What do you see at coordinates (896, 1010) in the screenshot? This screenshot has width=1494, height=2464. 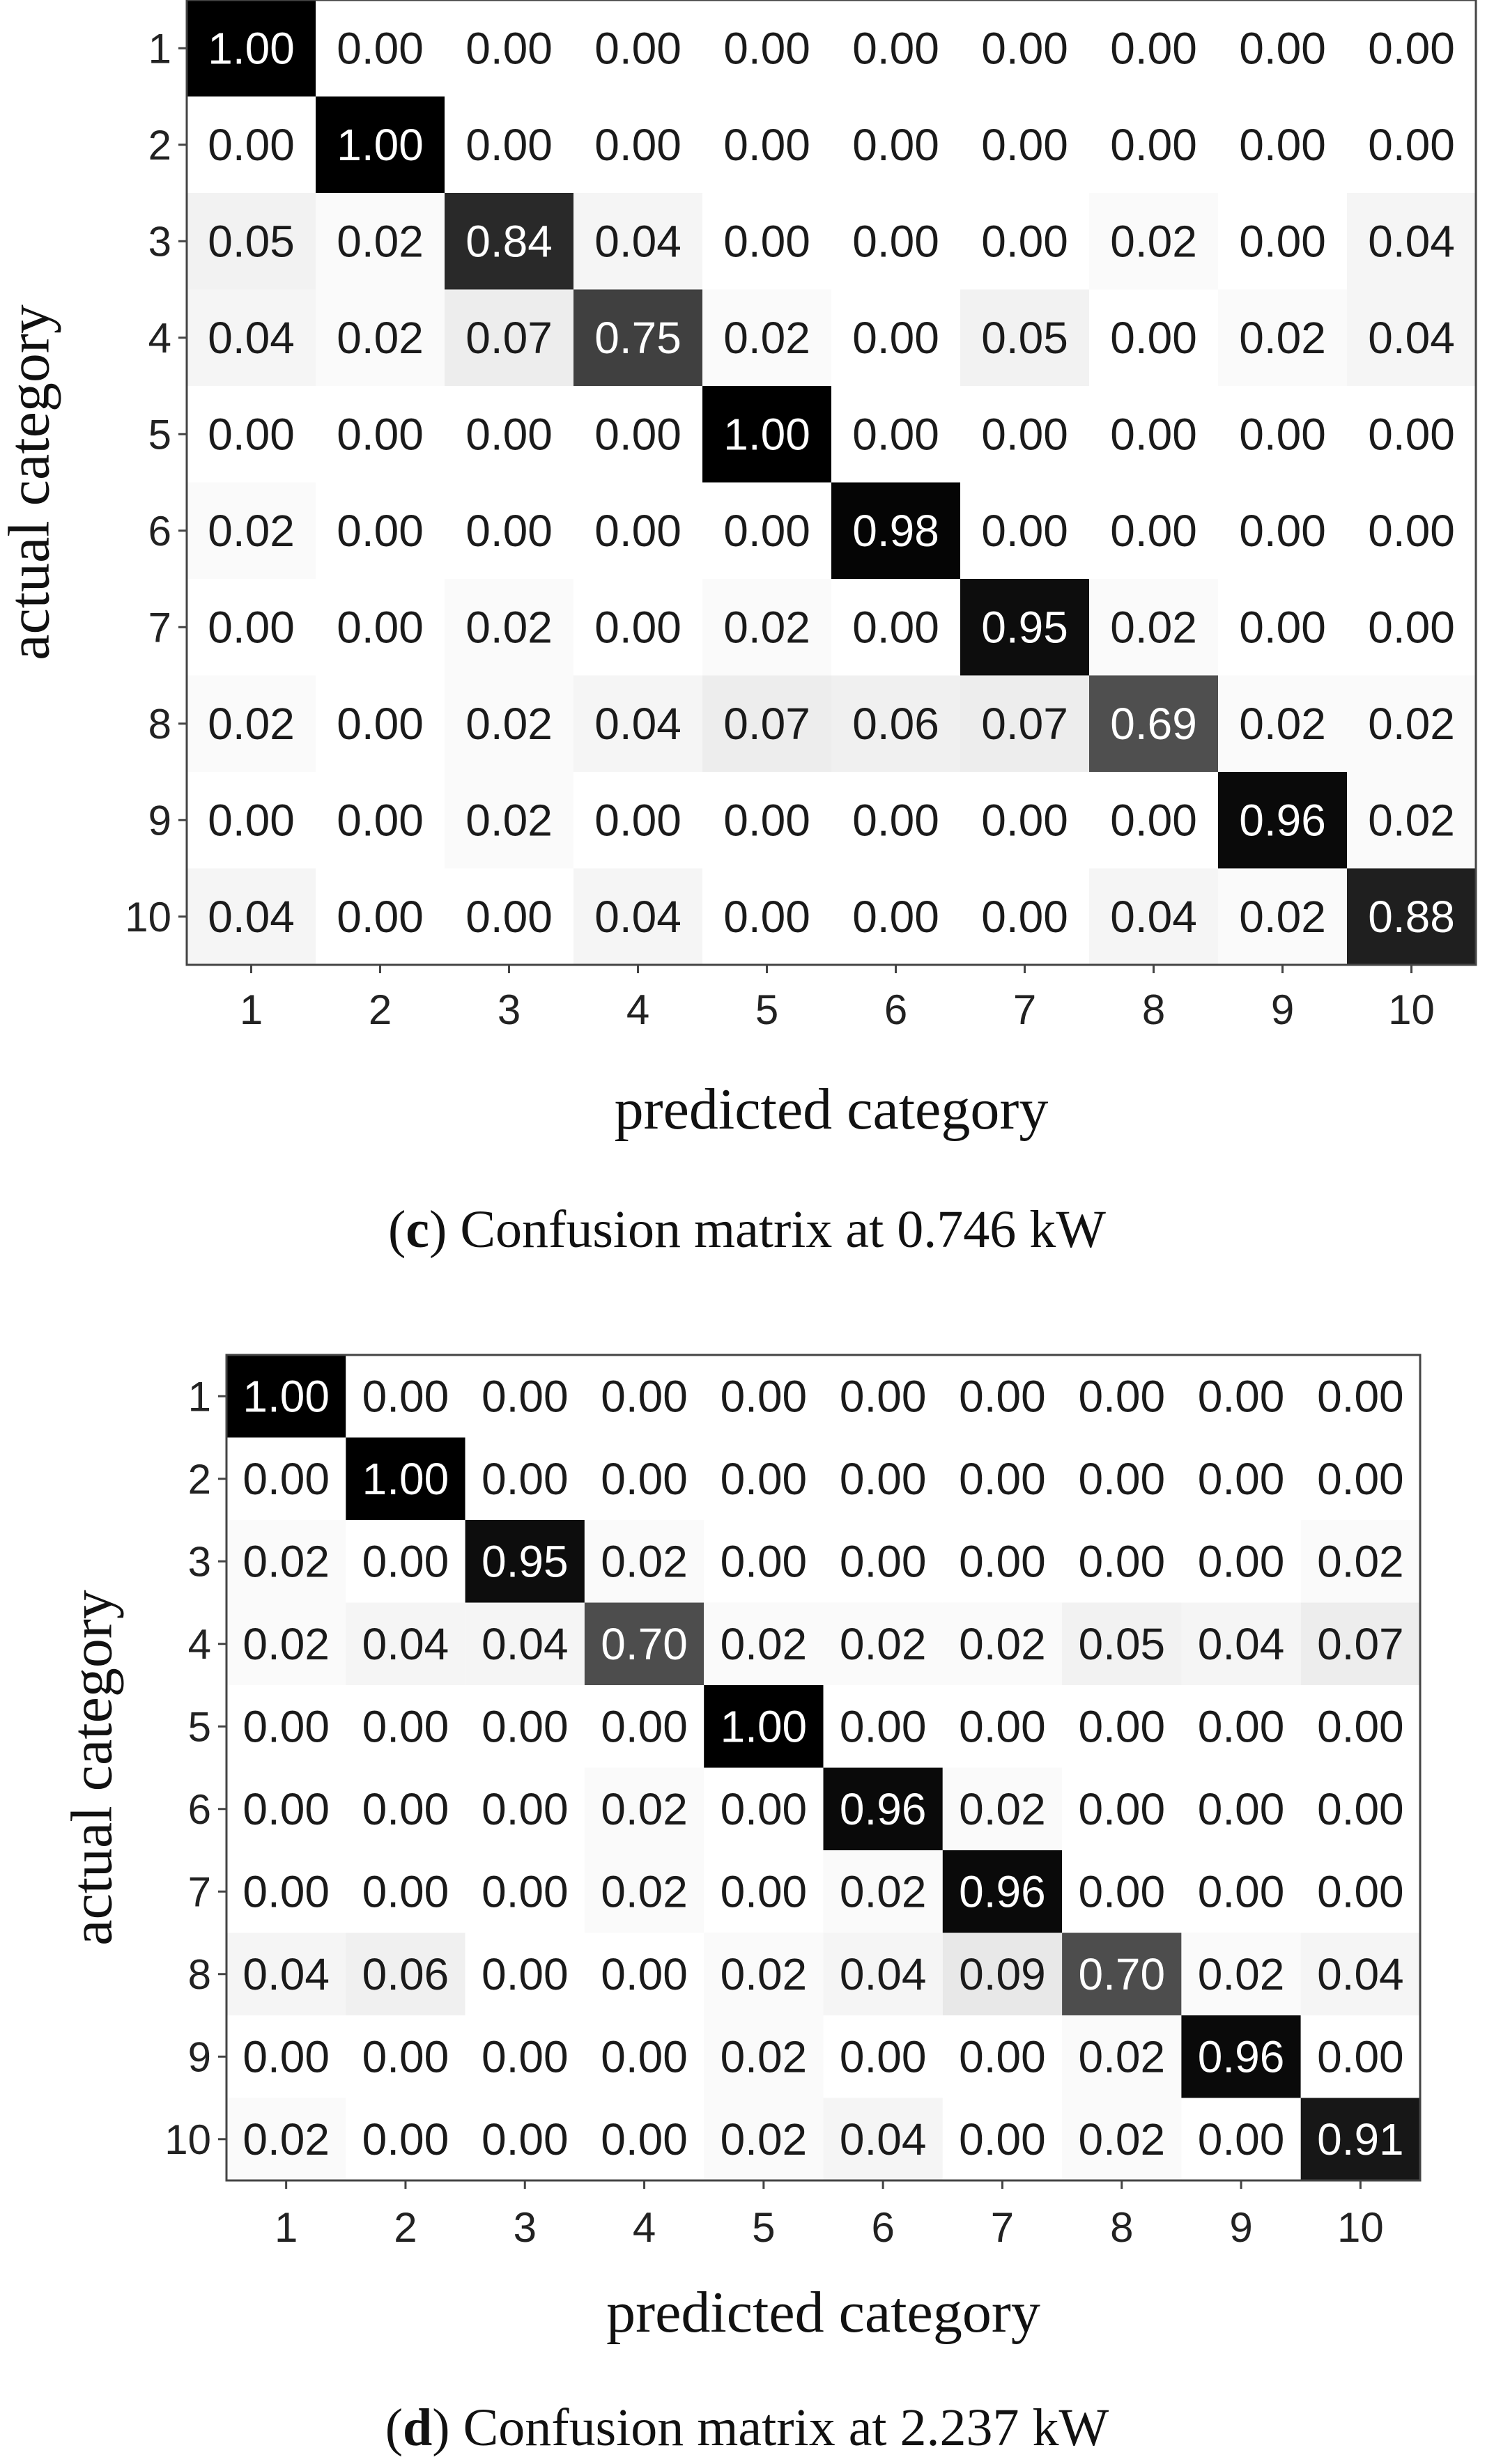 I see `x-tick-label: 6` at bounding box center [896, 1010].